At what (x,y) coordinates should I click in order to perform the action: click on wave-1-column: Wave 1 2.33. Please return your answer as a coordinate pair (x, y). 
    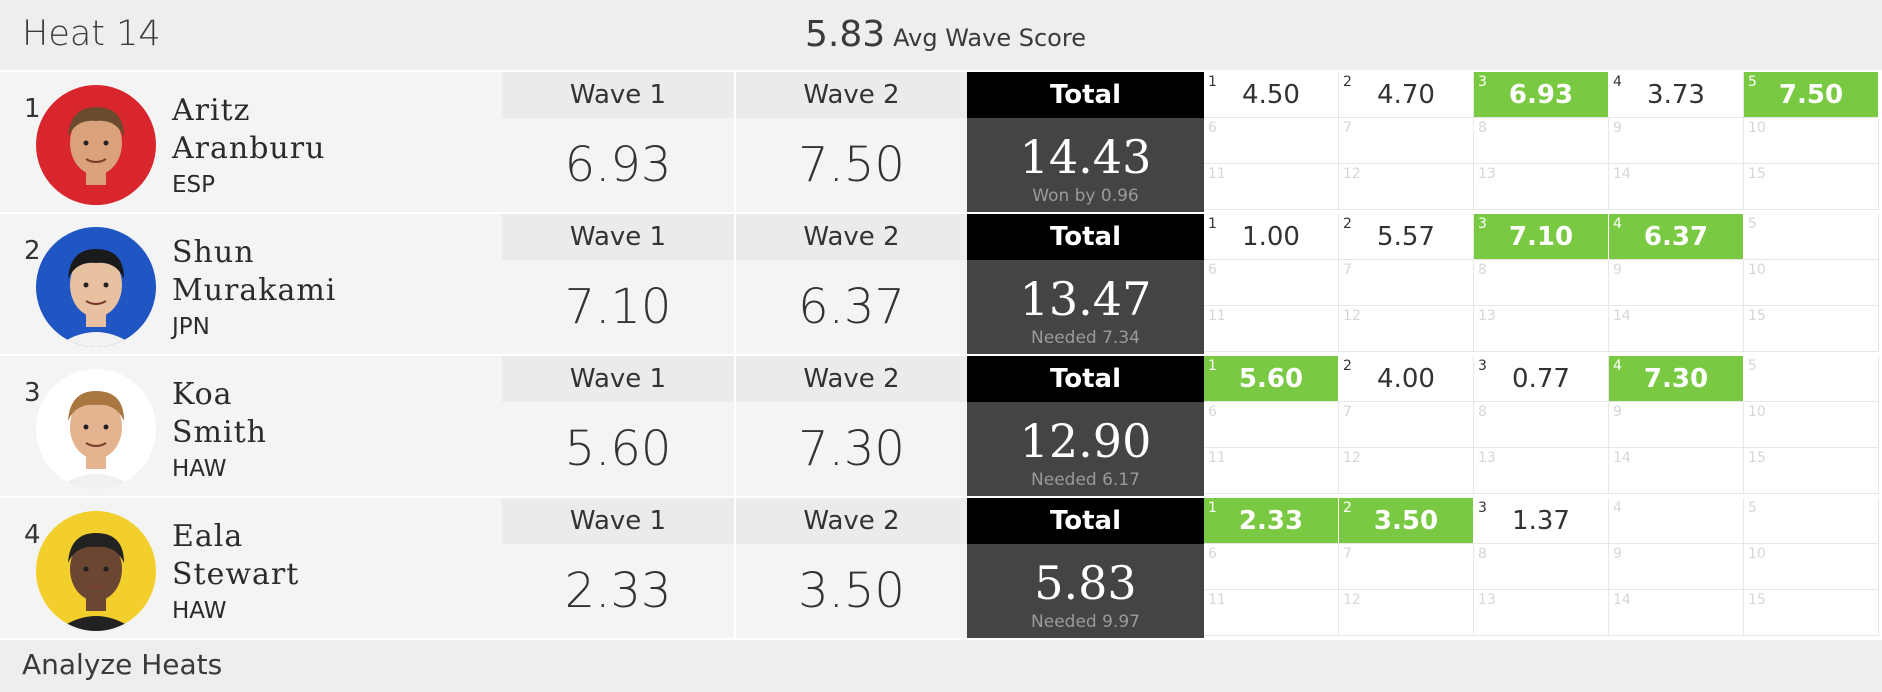
    Looking at the image, I should click on (618, 568).